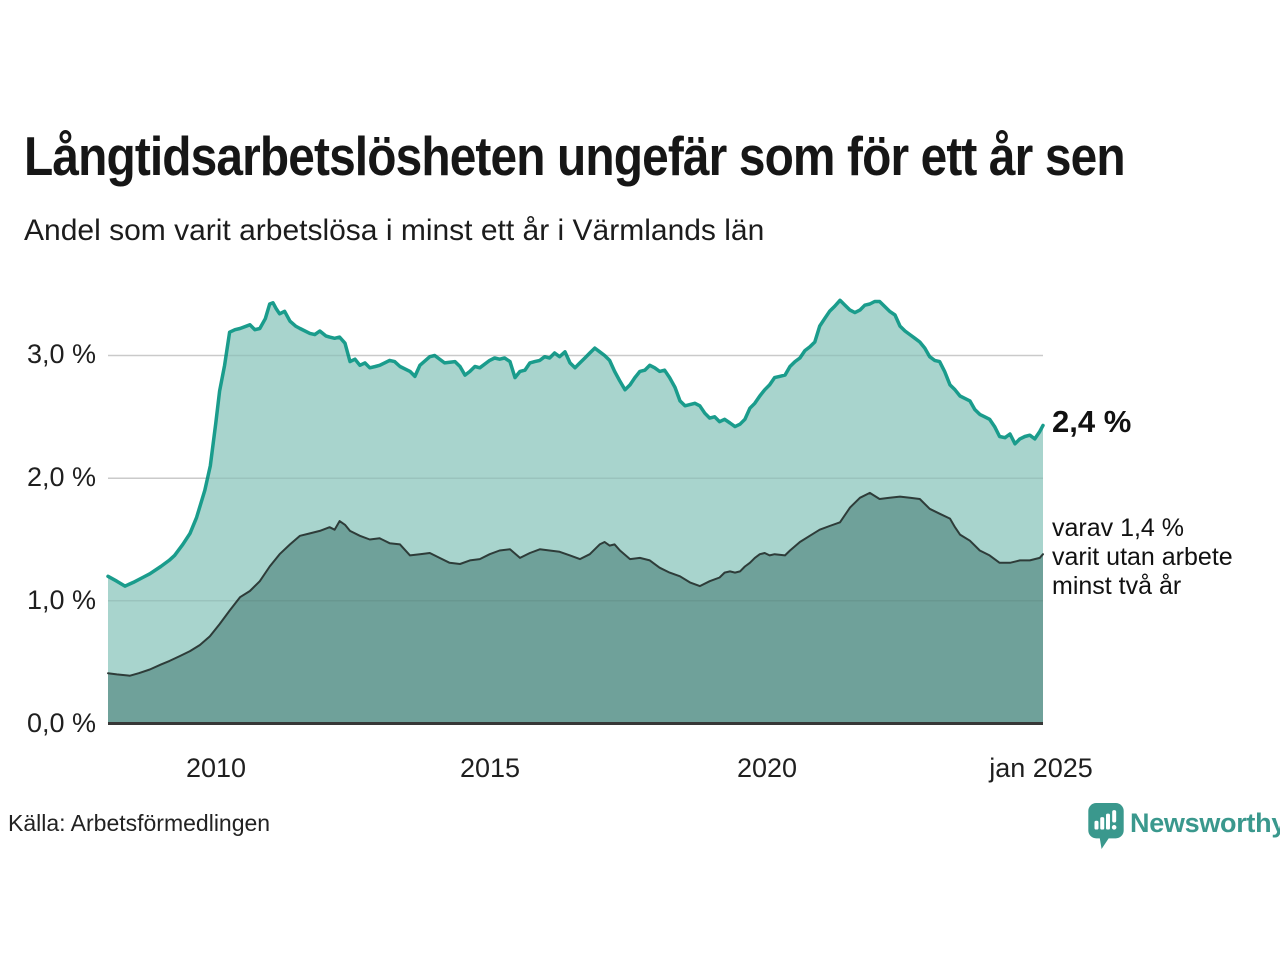 This screenshot has width=1280, height=960. What do you see at coordinates (1117, 586) in the screenshot?
I see `annotation-line: minst två år` at bounding box center [1117, 586].